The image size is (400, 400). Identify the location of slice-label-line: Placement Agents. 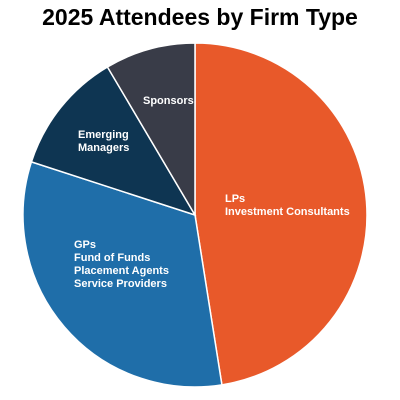
(121, 271).